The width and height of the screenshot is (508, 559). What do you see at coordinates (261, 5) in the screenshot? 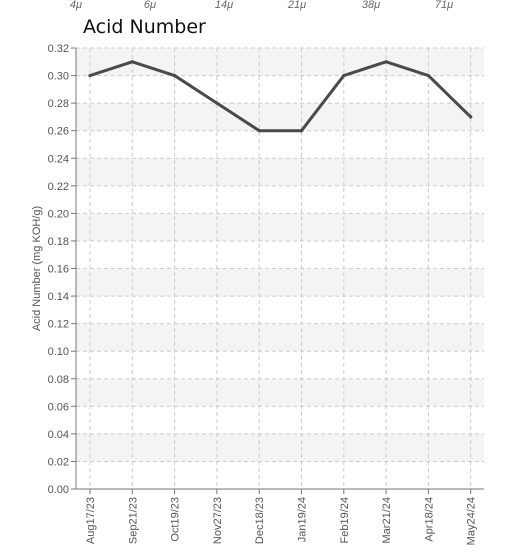
I see `top-label-row: 4μ 6μ 14μ 21μ 38μ 71μ` at bounding box center [261, 5].